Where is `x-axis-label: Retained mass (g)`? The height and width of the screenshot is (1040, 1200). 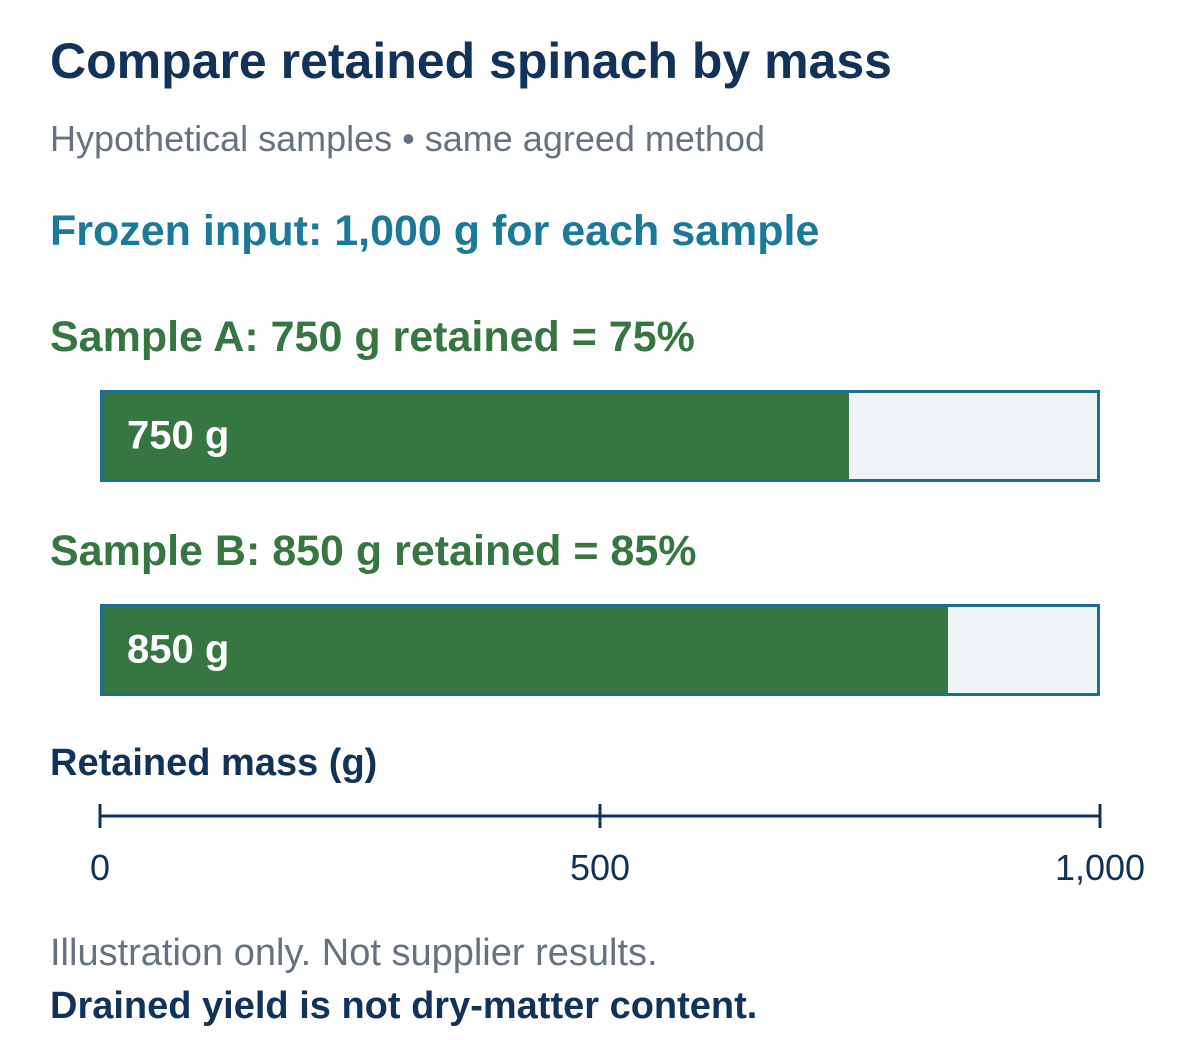
x-axis-label: Retained mass (g) is located at coordinates (214, 763).